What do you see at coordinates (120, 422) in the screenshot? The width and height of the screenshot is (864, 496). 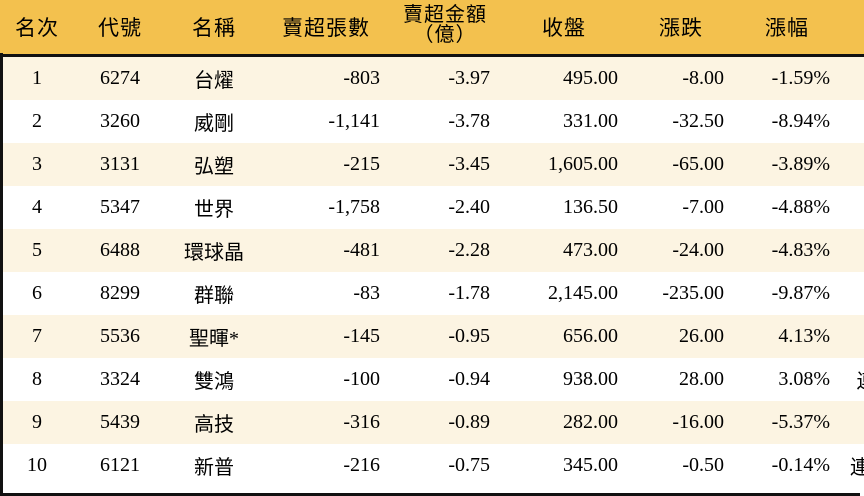 I see `cell-code: 5439` at bounding box center [120, 422].